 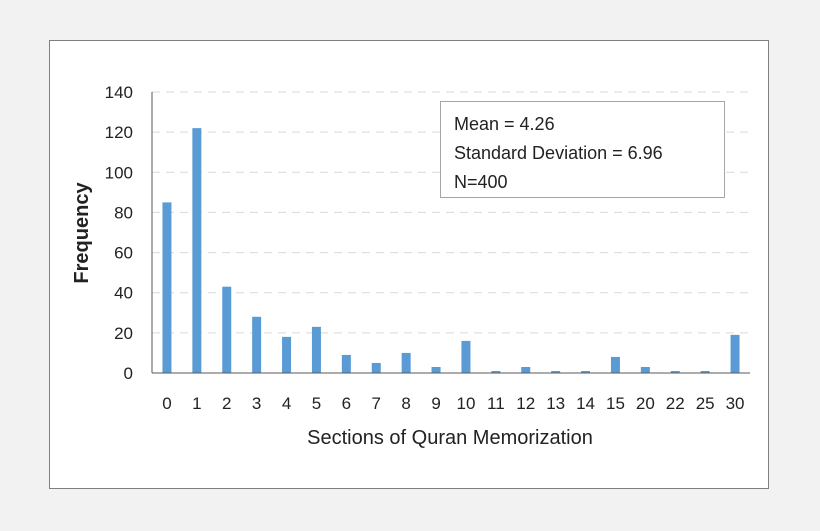 What do you see at coordinates (465, 403) in the screenshot?
I see `x-tick-label: 10` at bounding box center [465, 403].